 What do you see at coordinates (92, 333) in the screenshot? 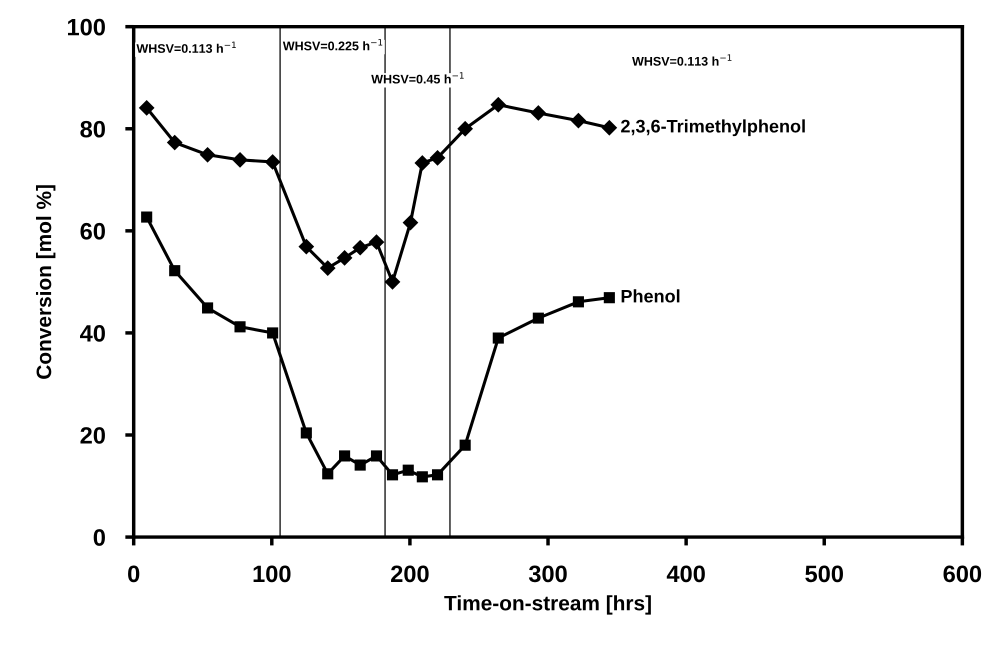
I see `y-tick-label: 40` at bounding box center [92, 333].